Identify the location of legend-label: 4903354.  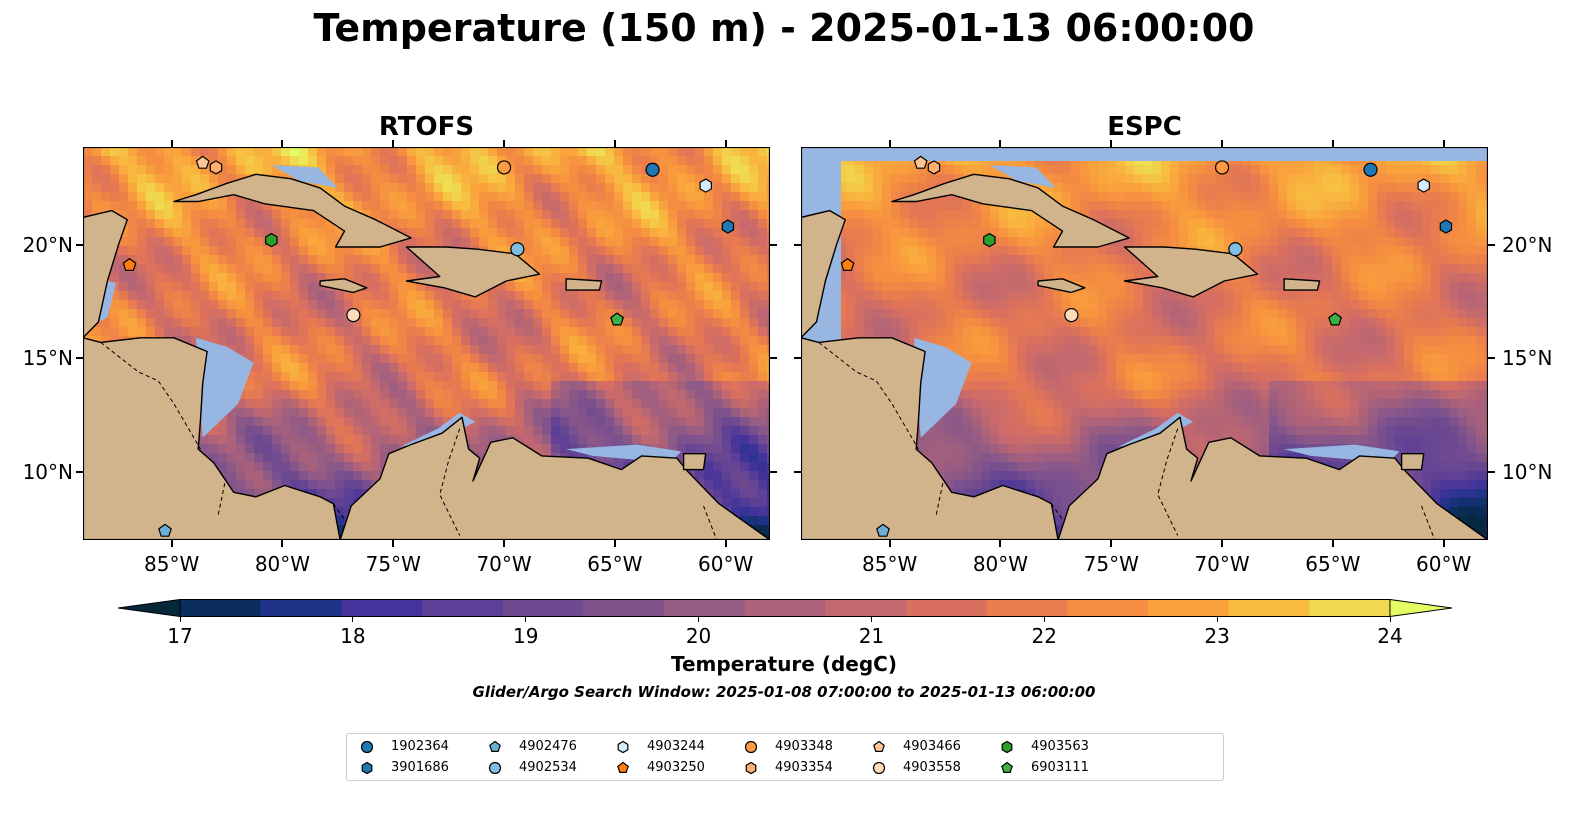
(804, 767).